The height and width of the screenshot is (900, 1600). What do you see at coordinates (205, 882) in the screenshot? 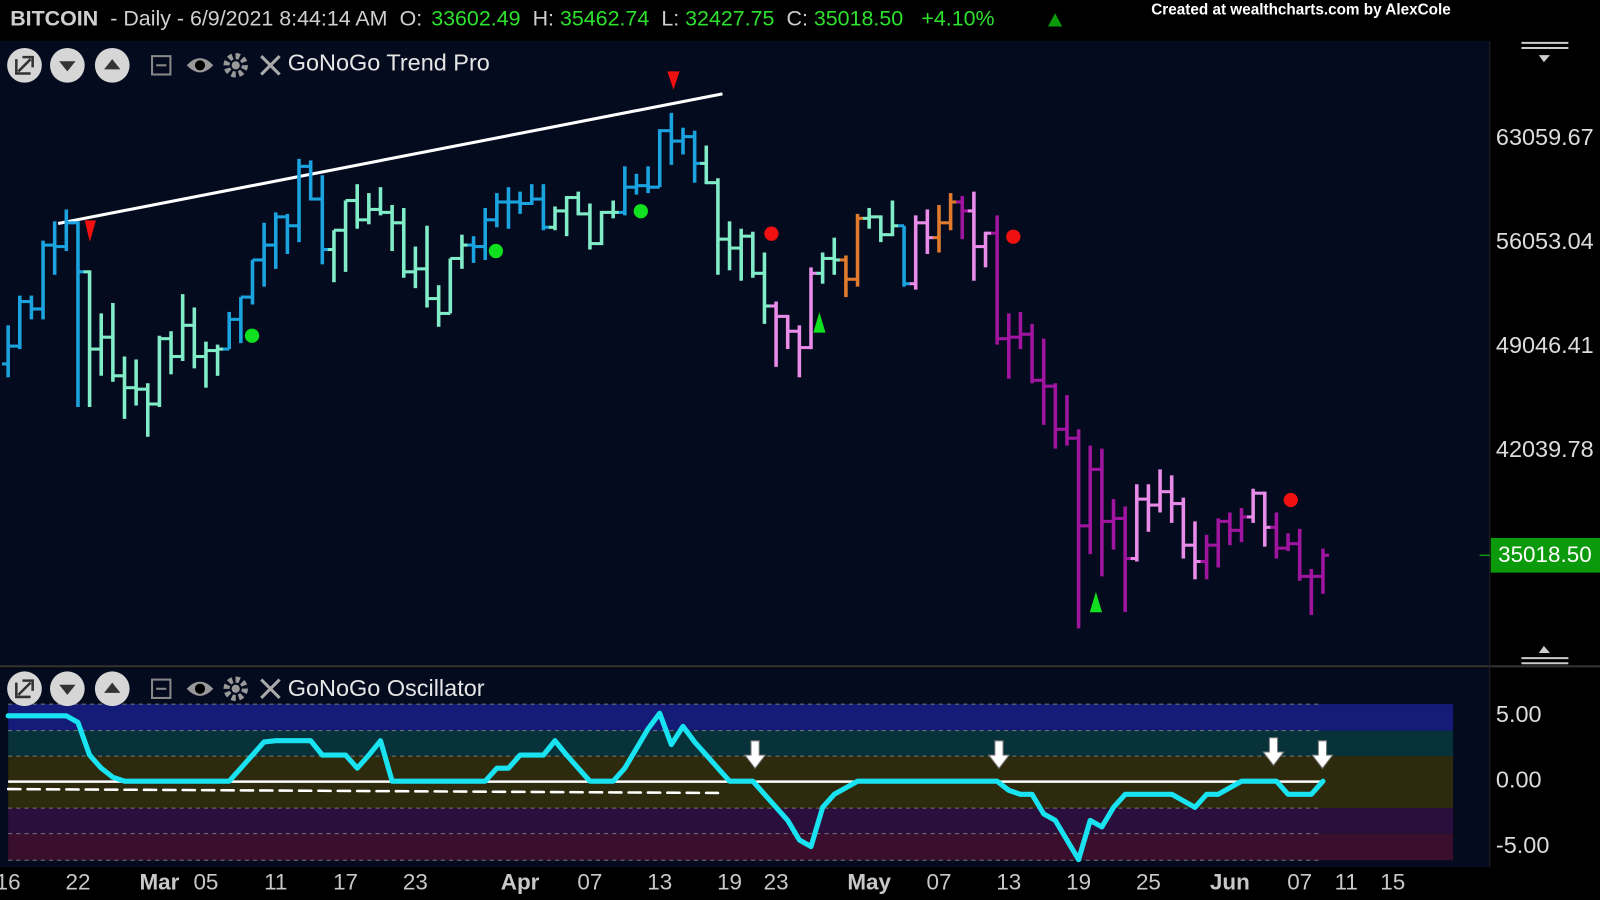
I see `x-tick-label: 05` at bounding box center [205, 882].